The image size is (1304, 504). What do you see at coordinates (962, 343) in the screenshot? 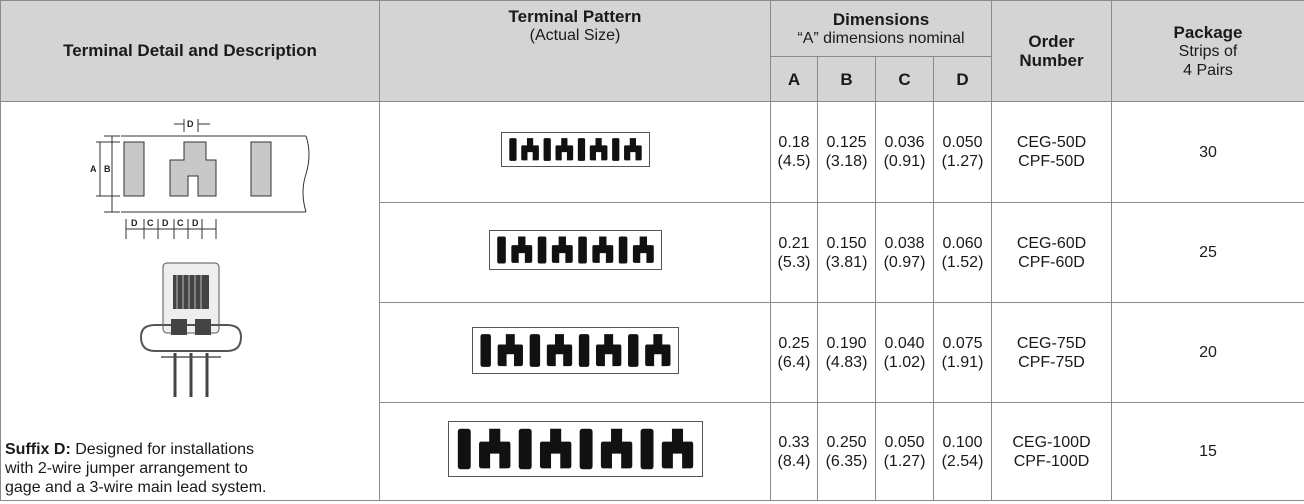
I see `dim-d: 0.075` at bounding box center [962, 343].